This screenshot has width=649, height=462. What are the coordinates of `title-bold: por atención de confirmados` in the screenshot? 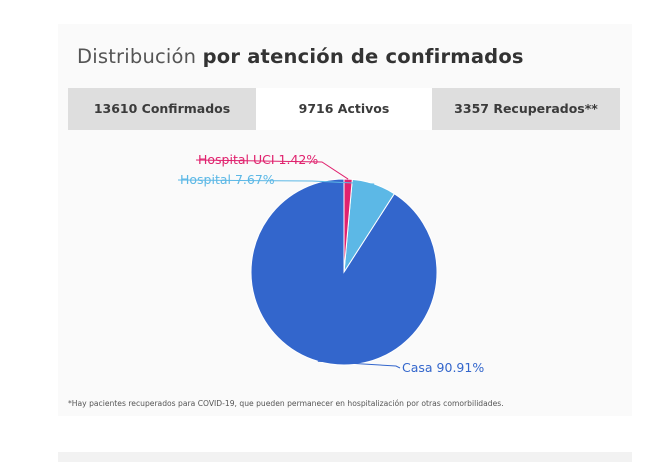 It's located at (363, 56).